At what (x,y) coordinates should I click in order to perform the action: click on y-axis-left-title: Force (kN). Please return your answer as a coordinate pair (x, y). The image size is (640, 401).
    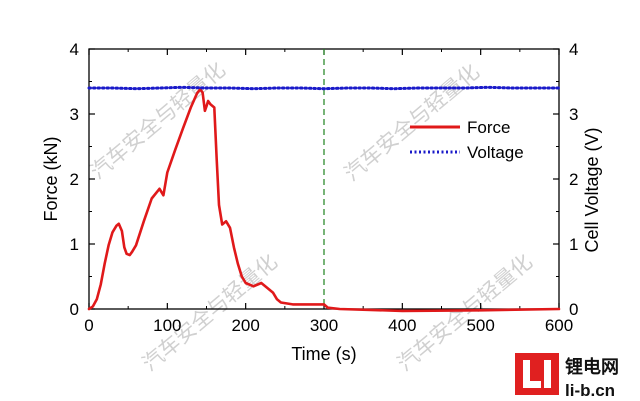
    Looking at the image, I should click on (51, 179).